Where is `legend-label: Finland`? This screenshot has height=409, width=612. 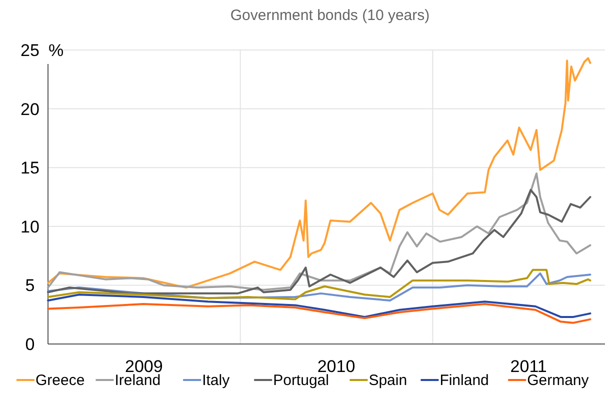
legend-label: Finland is located at coordinates (464, 380).